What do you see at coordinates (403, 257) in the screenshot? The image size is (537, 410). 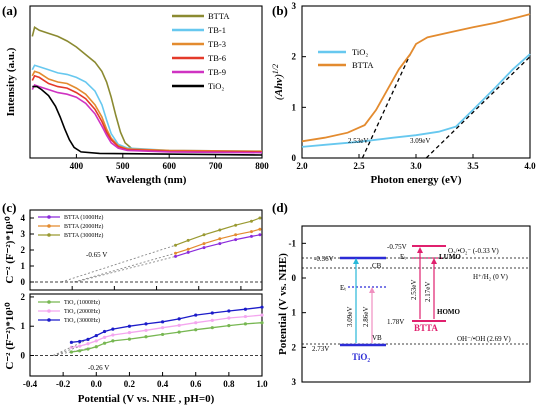 I see `btta-trap-label: Eₜ` at bounding box center [403, 257].